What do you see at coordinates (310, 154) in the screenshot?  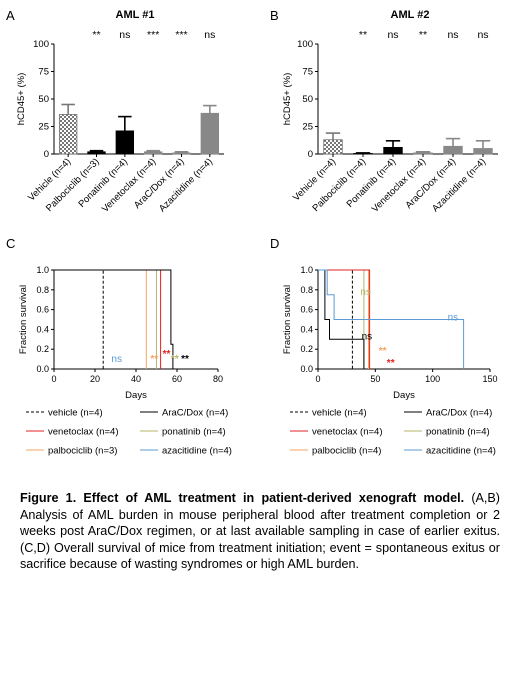 I see `chart-b-y-tick-label: 0` at bounding box center [310, 154].